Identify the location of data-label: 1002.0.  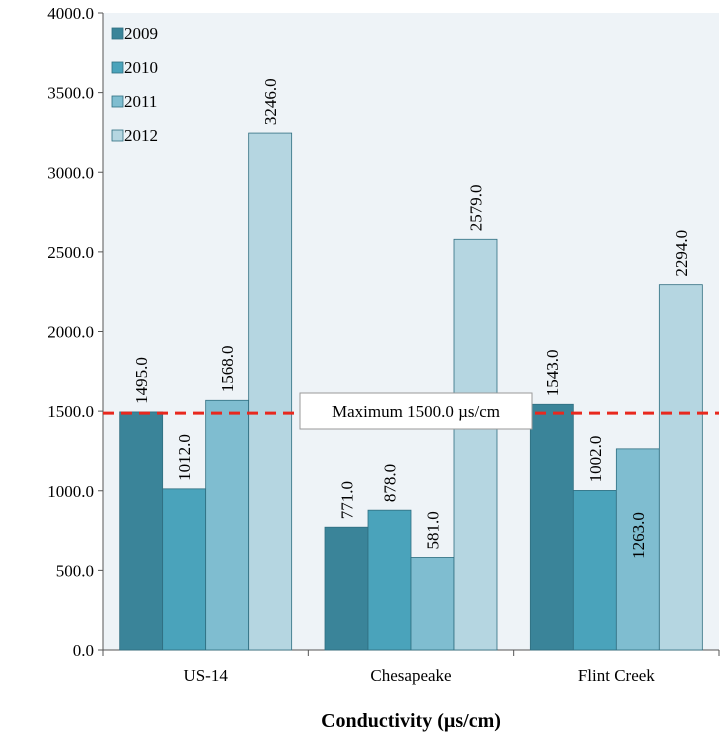
(595, 459).